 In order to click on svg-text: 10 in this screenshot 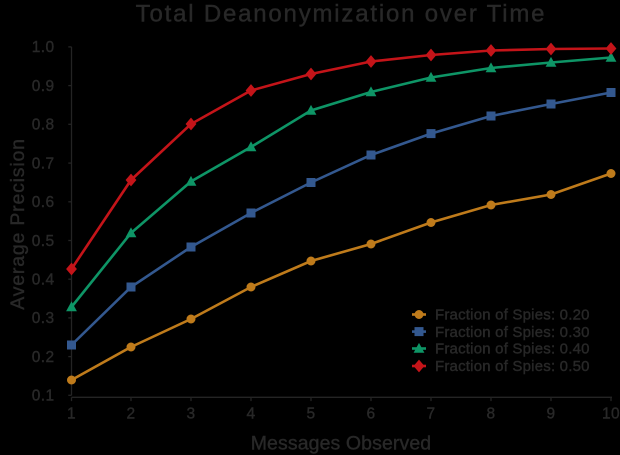, I will do `click(611, 414)`.